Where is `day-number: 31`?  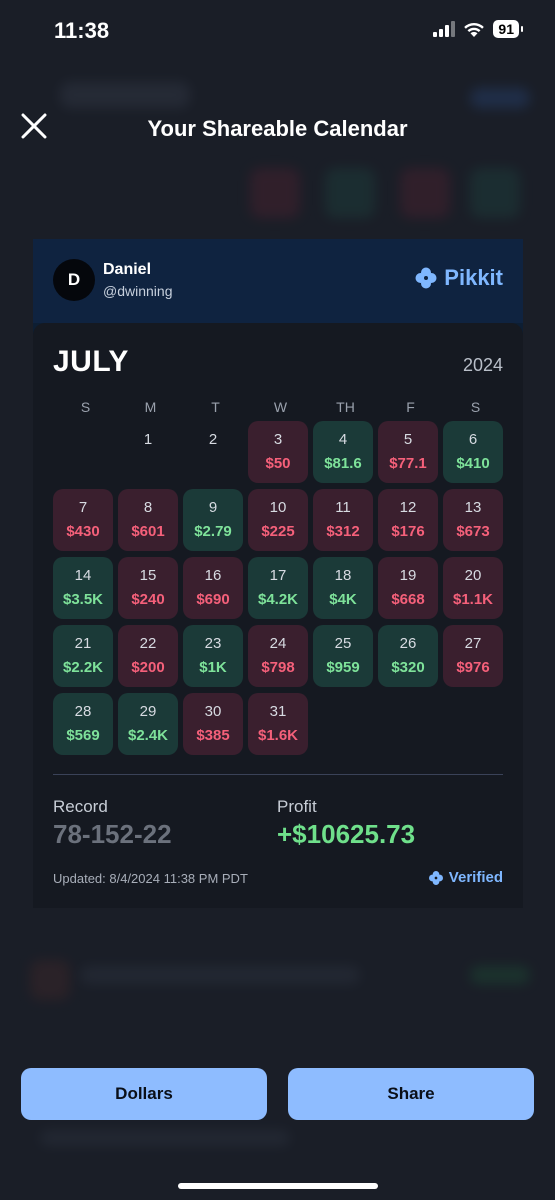
day-number: 31 is located at coordinates (278, 711).